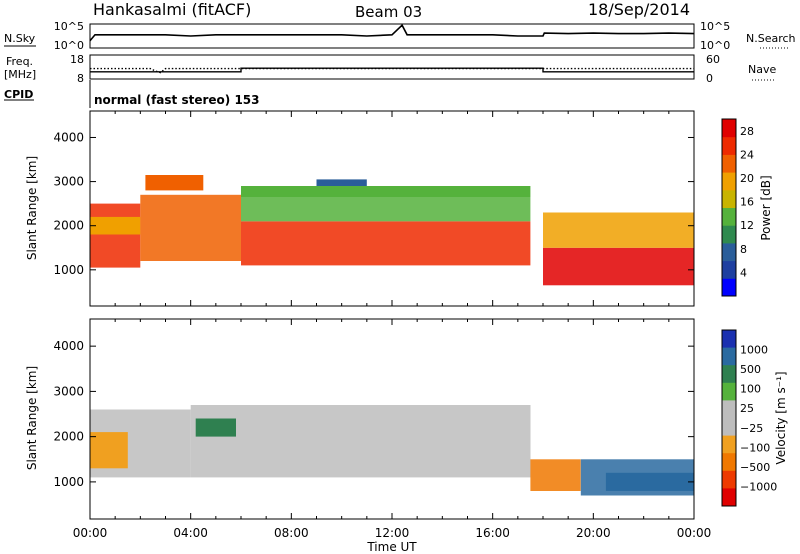 The height and width of the screenshot is (554, 800). Describe the element at coordinates (68, 182) in the screenshot. I see `power-ytick-label: 3000` at that location.